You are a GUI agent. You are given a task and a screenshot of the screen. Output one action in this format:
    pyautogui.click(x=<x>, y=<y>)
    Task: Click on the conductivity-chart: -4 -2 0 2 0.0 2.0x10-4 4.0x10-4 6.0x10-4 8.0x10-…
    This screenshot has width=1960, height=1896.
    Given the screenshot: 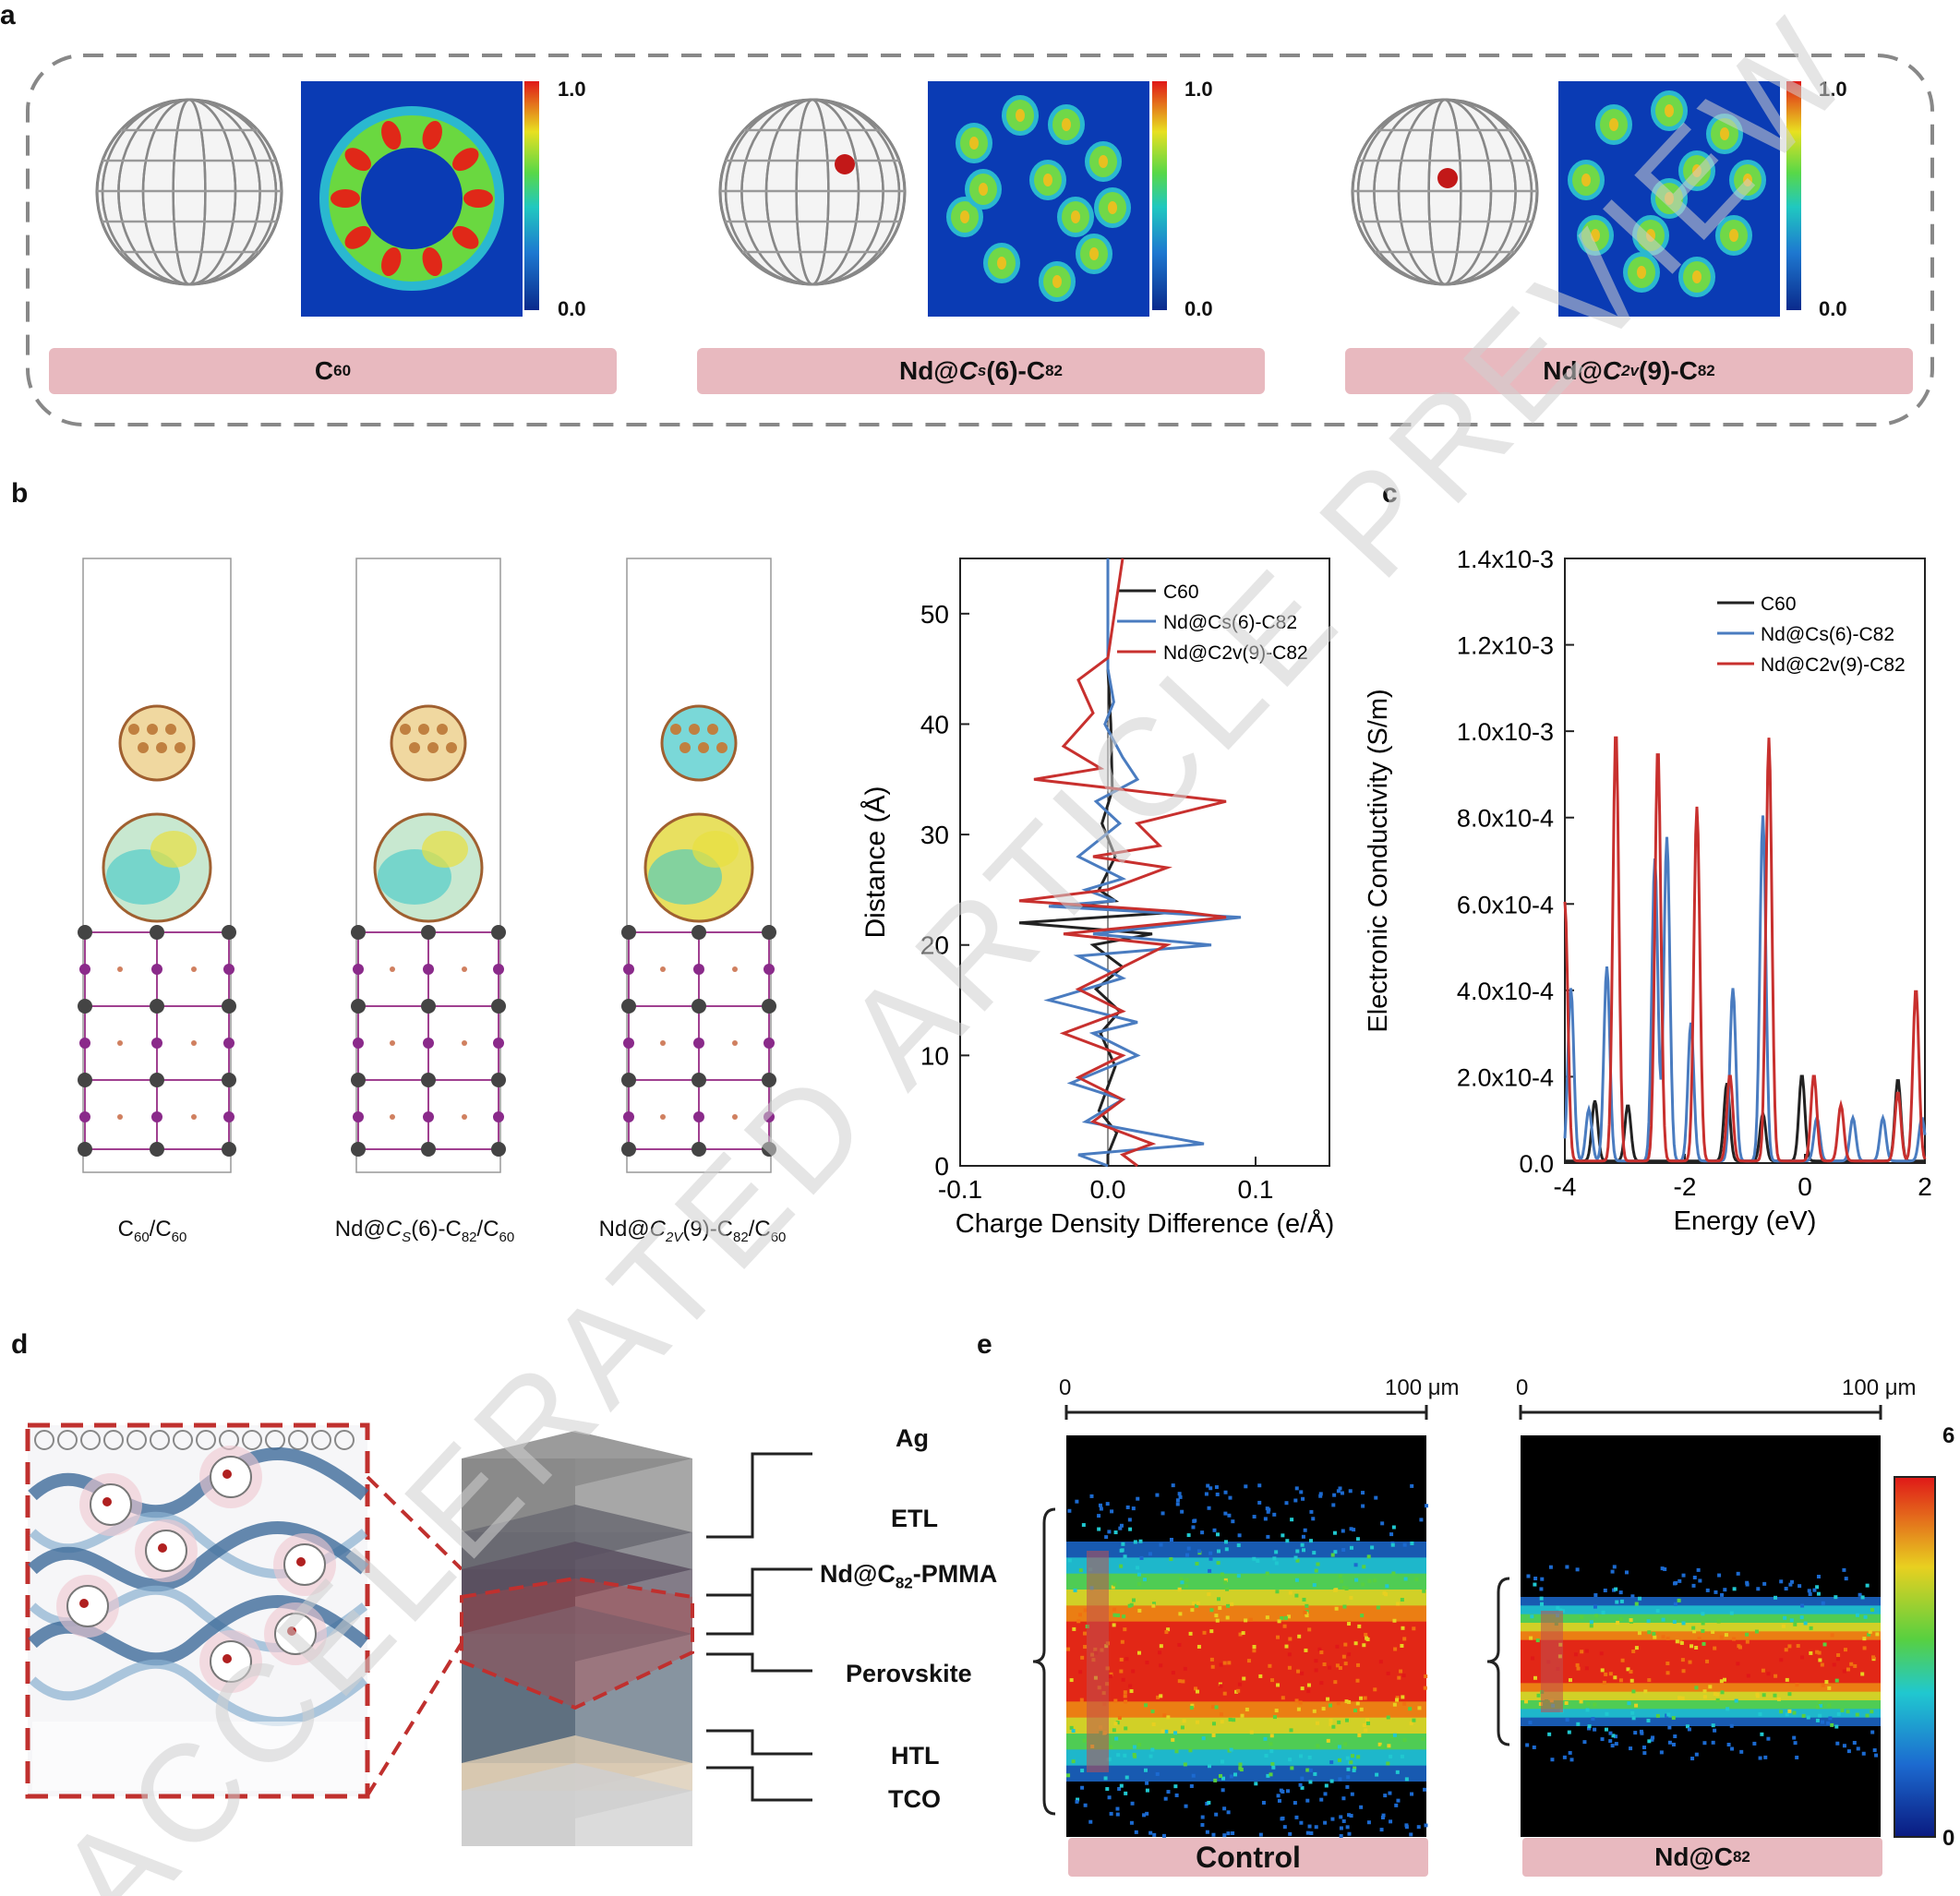 What is the action you would take?
    pyautogui.click(x=1649, y=891)
    